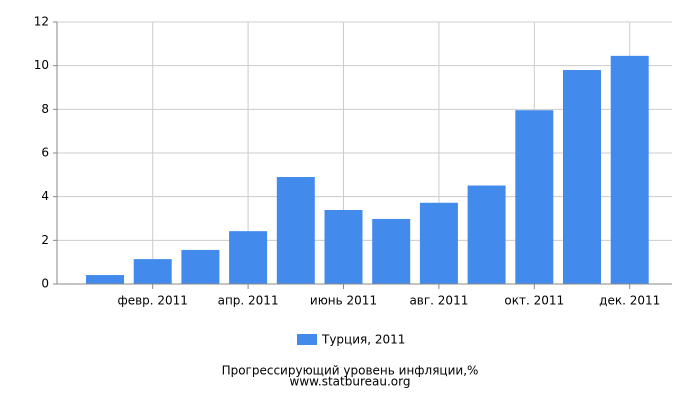 The width and height of the screenshot is (700, 404). Describe the element at coordinates (45, 196) in the screenshot. I see `y-tick-label: 4` at that location.